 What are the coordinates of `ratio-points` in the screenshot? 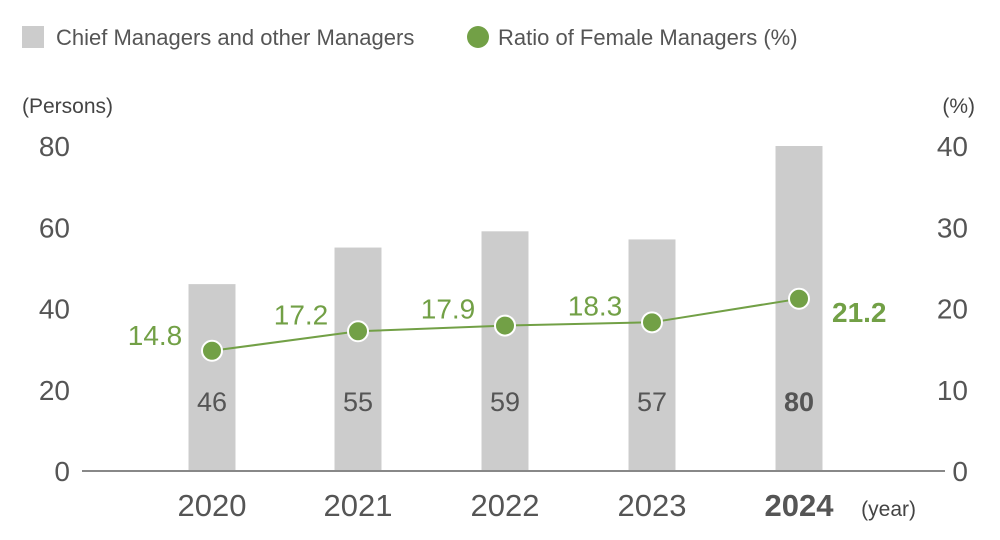 It's located at (505, 324).